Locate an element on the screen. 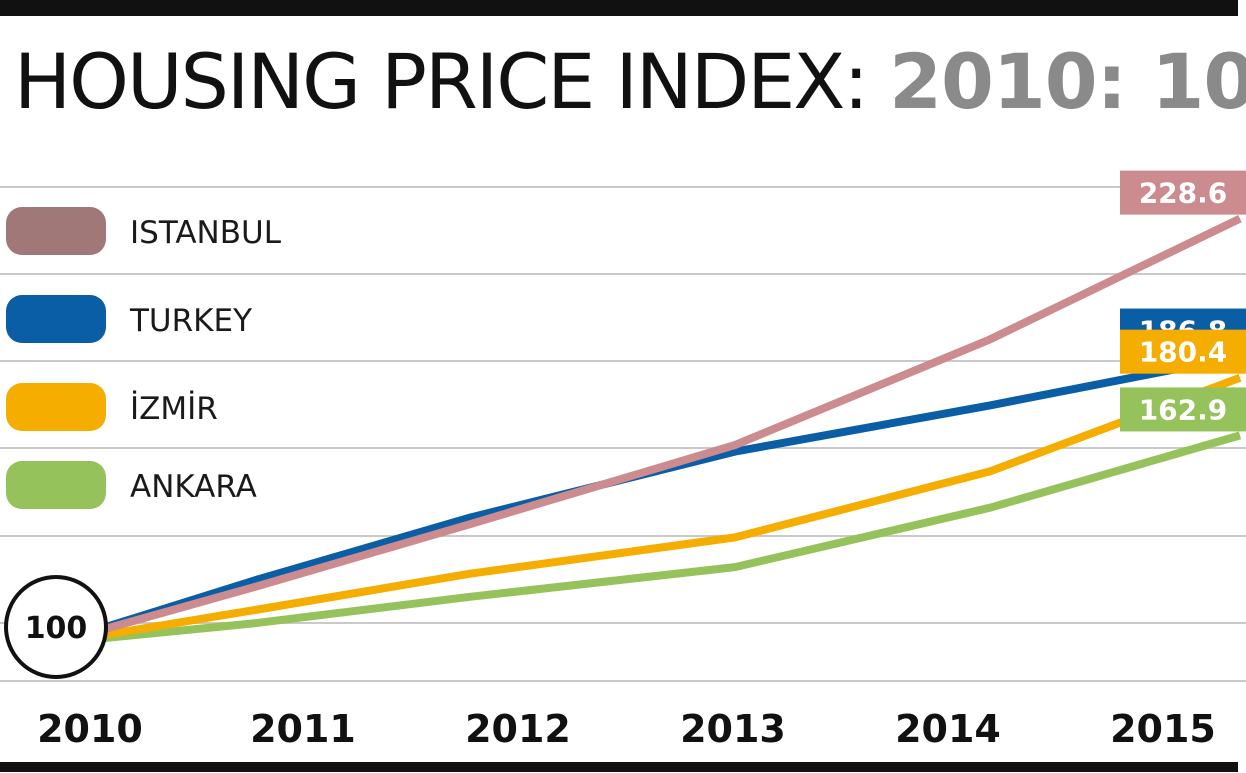  base-circle is located at coordinates (56, 627).